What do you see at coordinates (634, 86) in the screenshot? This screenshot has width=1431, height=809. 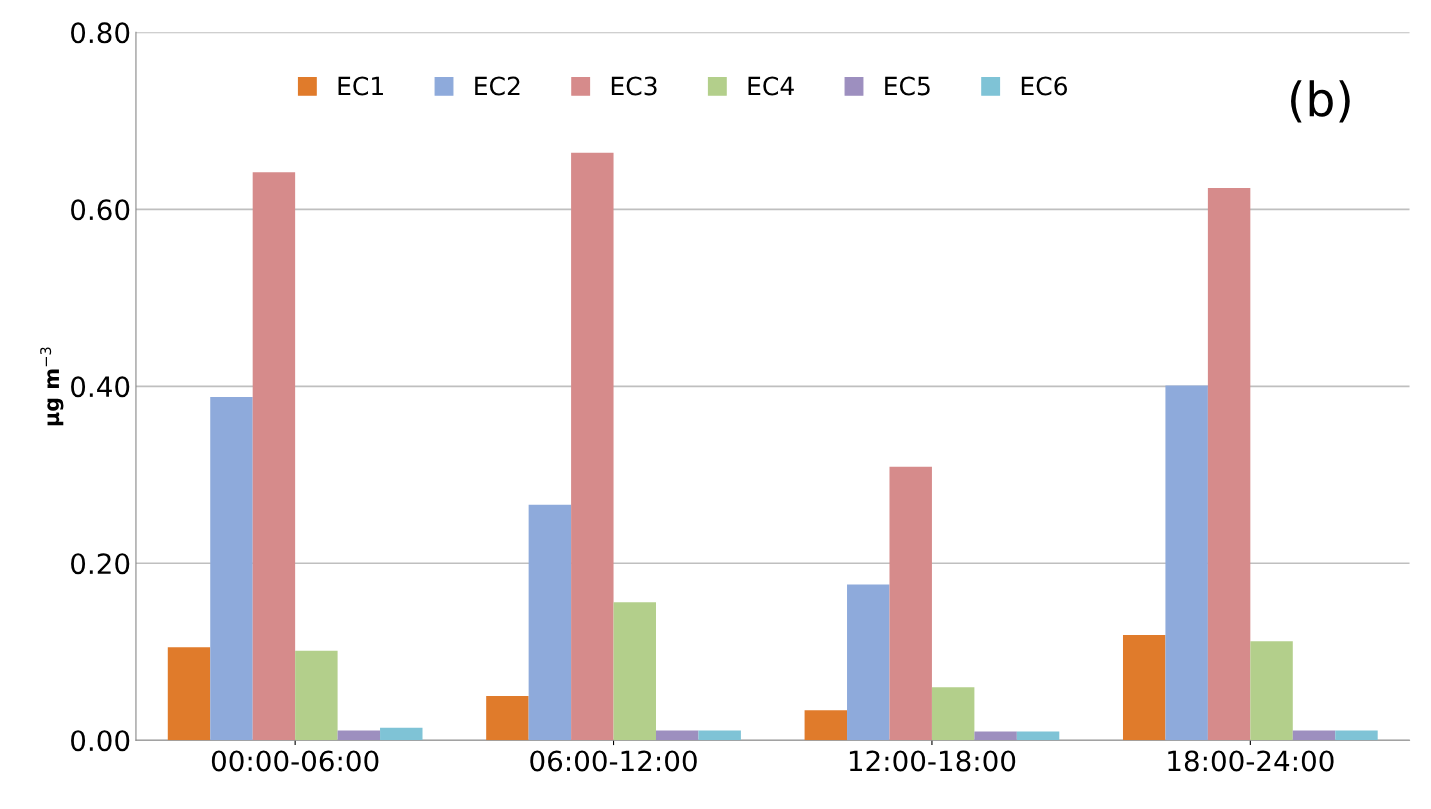 I see `legend-label: EC3` at bounding box center [634, 86].